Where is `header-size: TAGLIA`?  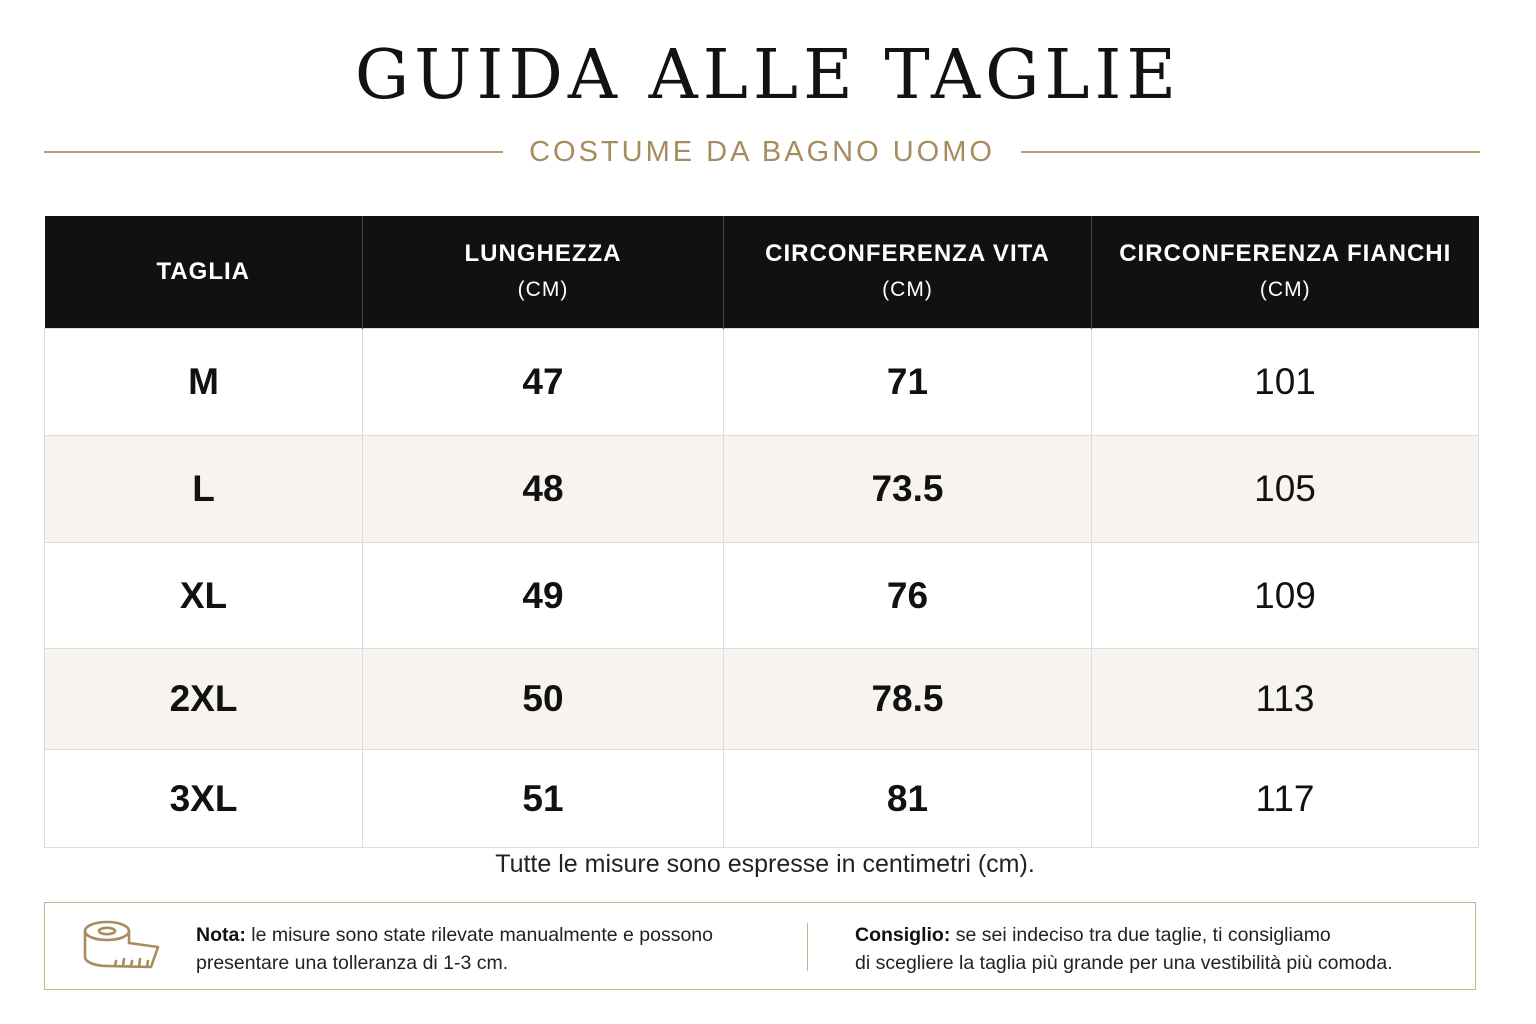
header-size: TAGLIA is located at coordinates (203, 272).